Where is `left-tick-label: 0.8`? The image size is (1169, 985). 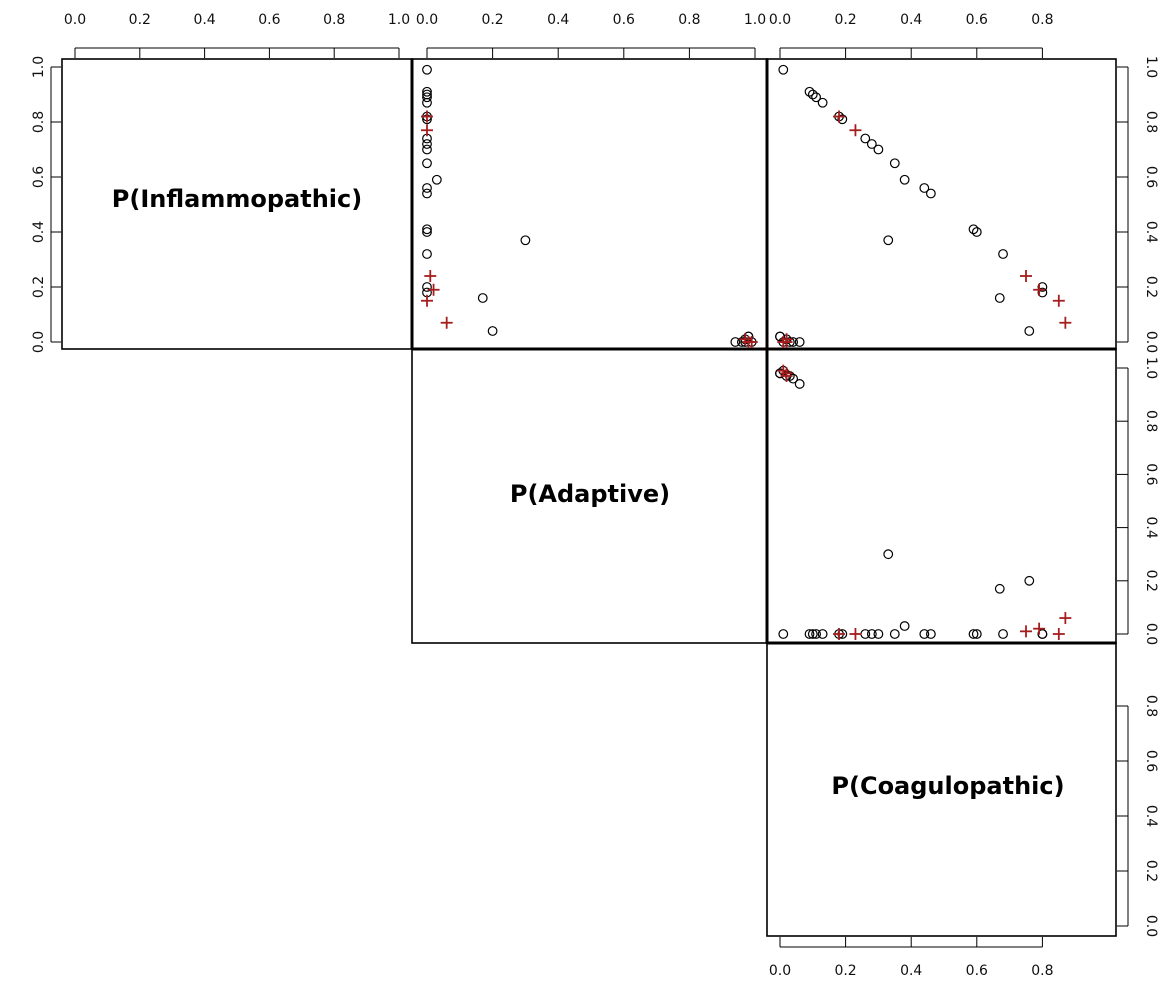
left-tick-label: 0.8 is located at coordinates (39, 122).